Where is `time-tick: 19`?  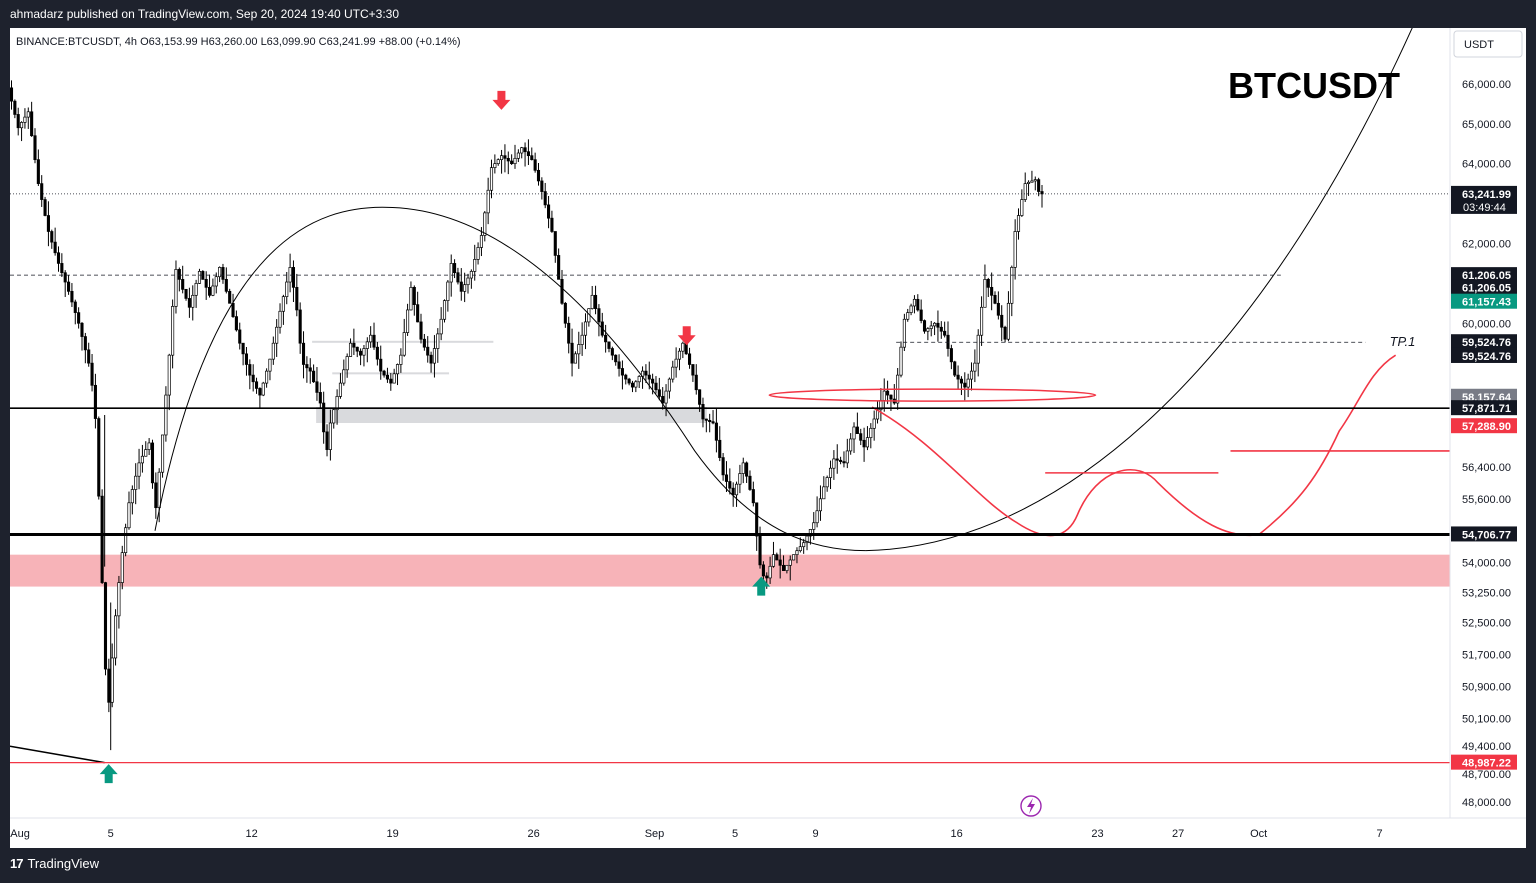 time-tick: 19 is located at coordinates (393, 834).